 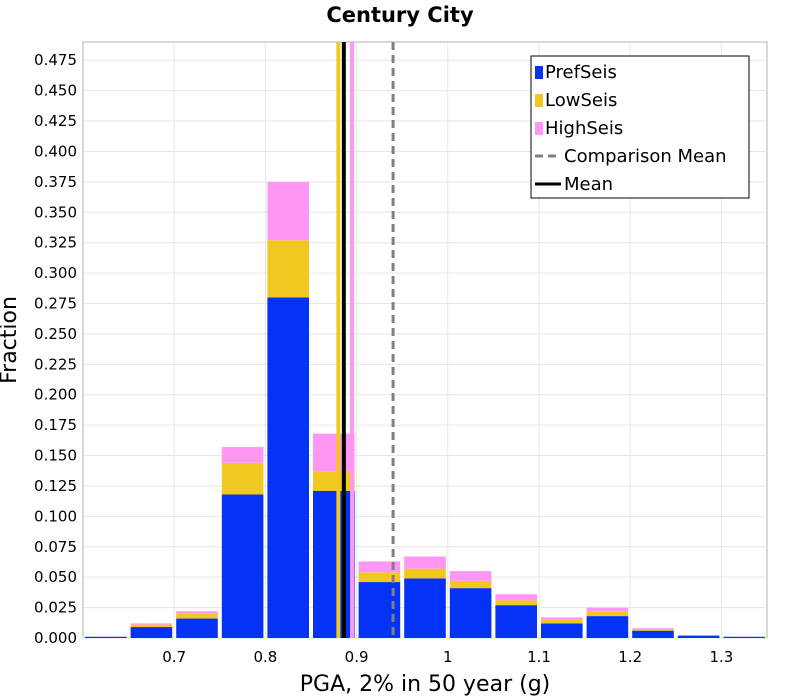 What do you see at coordinates (11, 340) in the screenshot?
I see `y-axis-label: Fraction` at bounding box center [11, 340].